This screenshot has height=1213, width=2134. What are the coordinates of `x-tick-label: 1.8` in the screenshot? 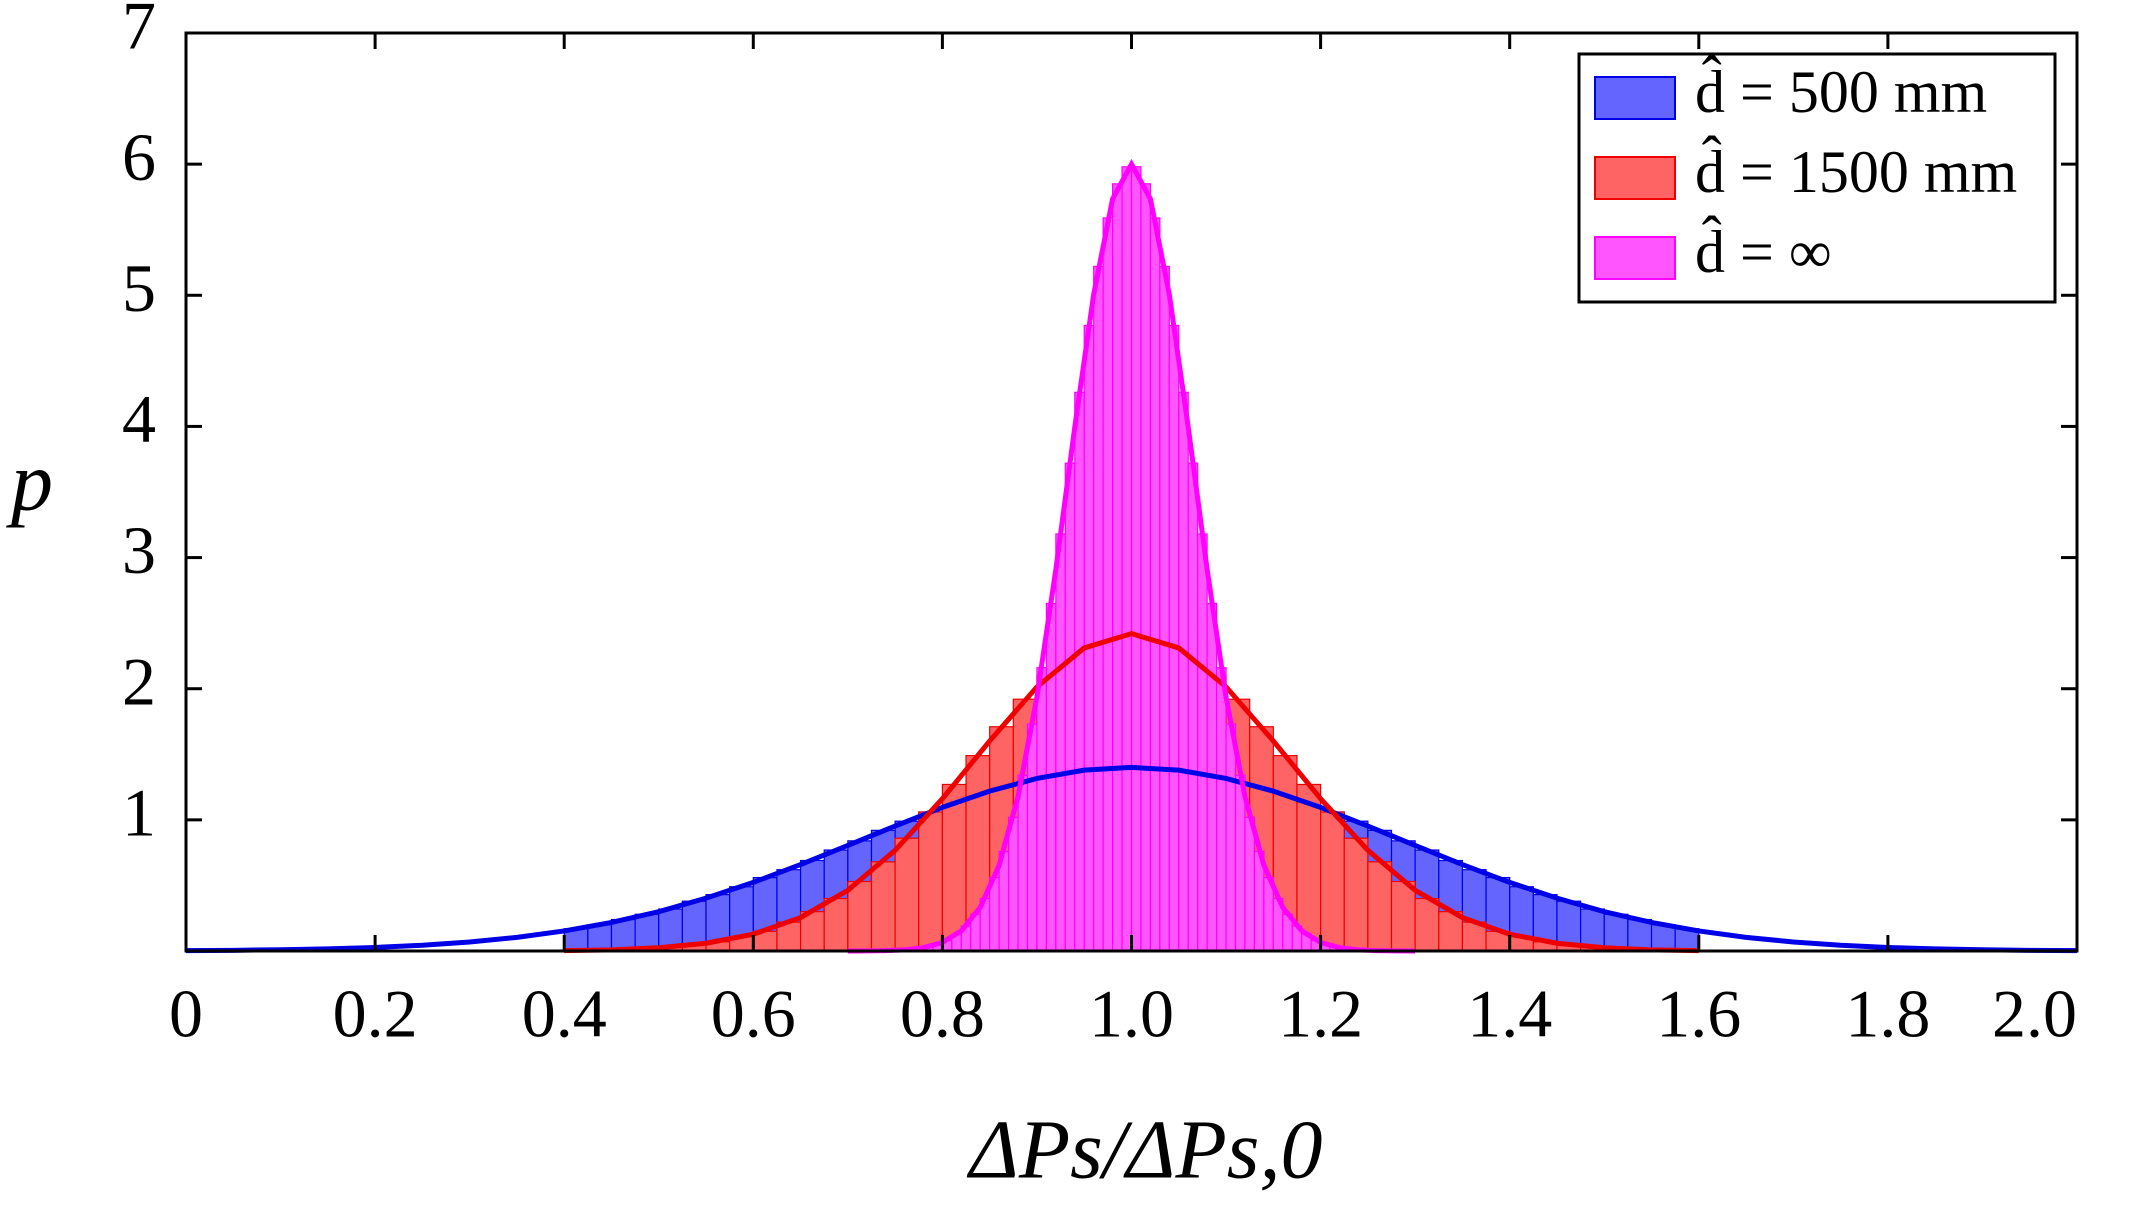 It's located at (1887, 1014).